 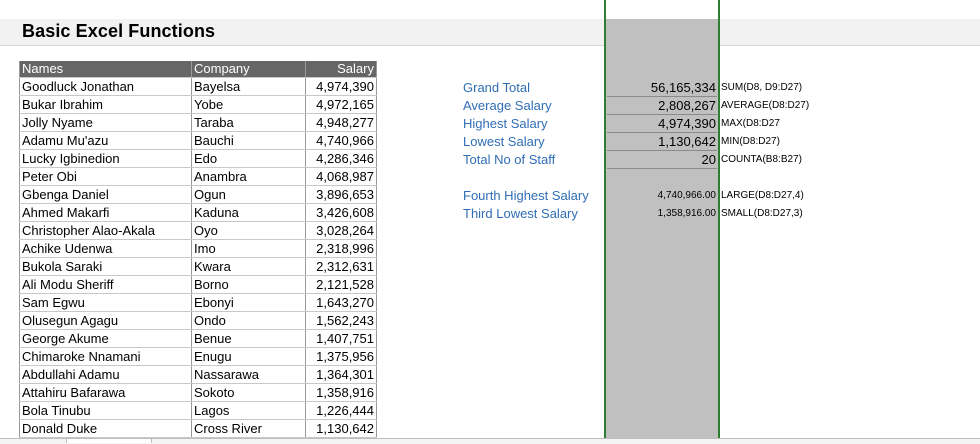 What do you see at coordinates (496, 87) in the screenshot?
I see `summary-label: Grand Total` at bounding box center [496, 87].